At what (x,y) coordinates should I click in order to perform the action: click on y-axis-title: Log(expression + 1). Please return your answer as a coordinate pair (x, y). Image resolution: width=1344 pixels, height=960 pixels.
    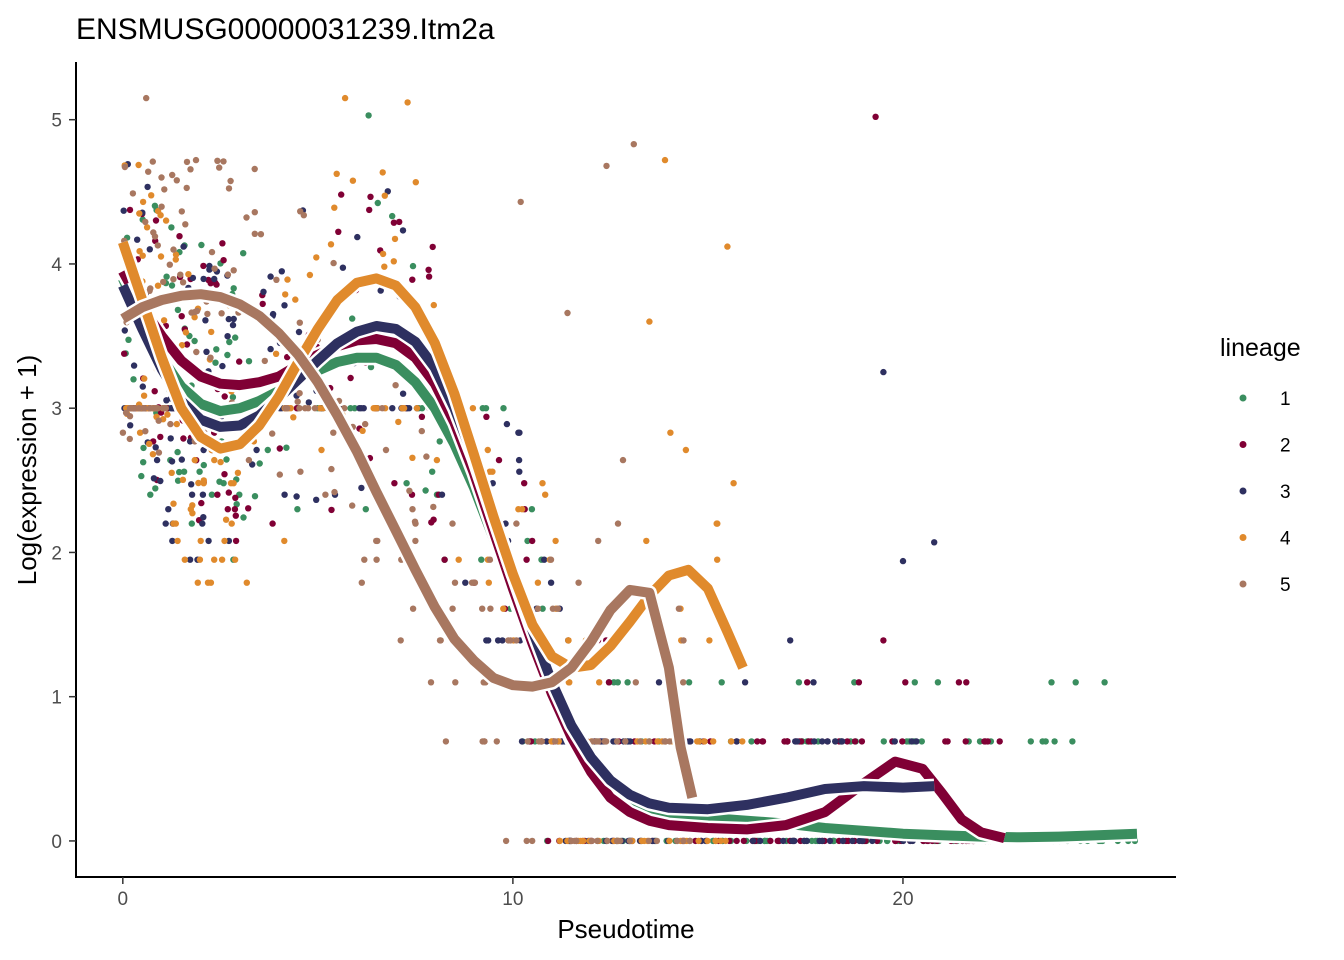
    Looking at the image, I should click on (27, 470).